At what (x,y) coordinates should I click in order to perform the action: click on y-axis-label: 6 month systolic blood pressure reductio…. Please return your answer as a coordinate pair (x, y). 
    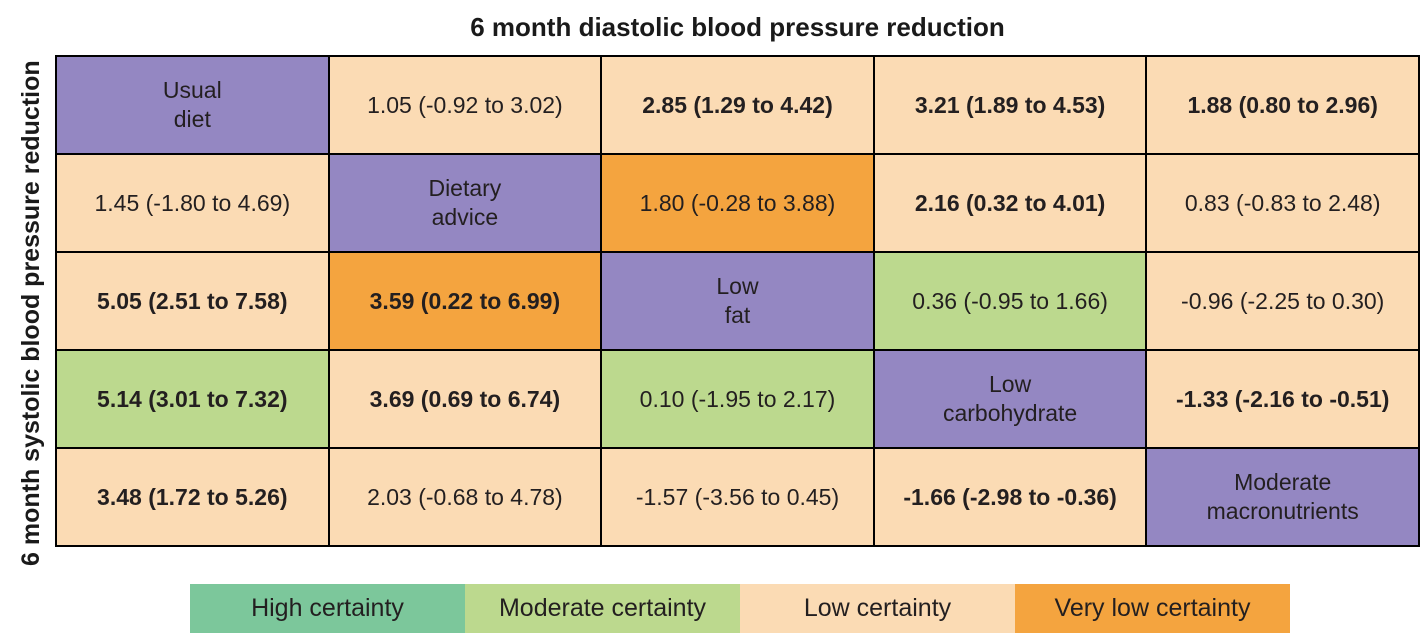
    Looking at the image, I should click on (31, 313).